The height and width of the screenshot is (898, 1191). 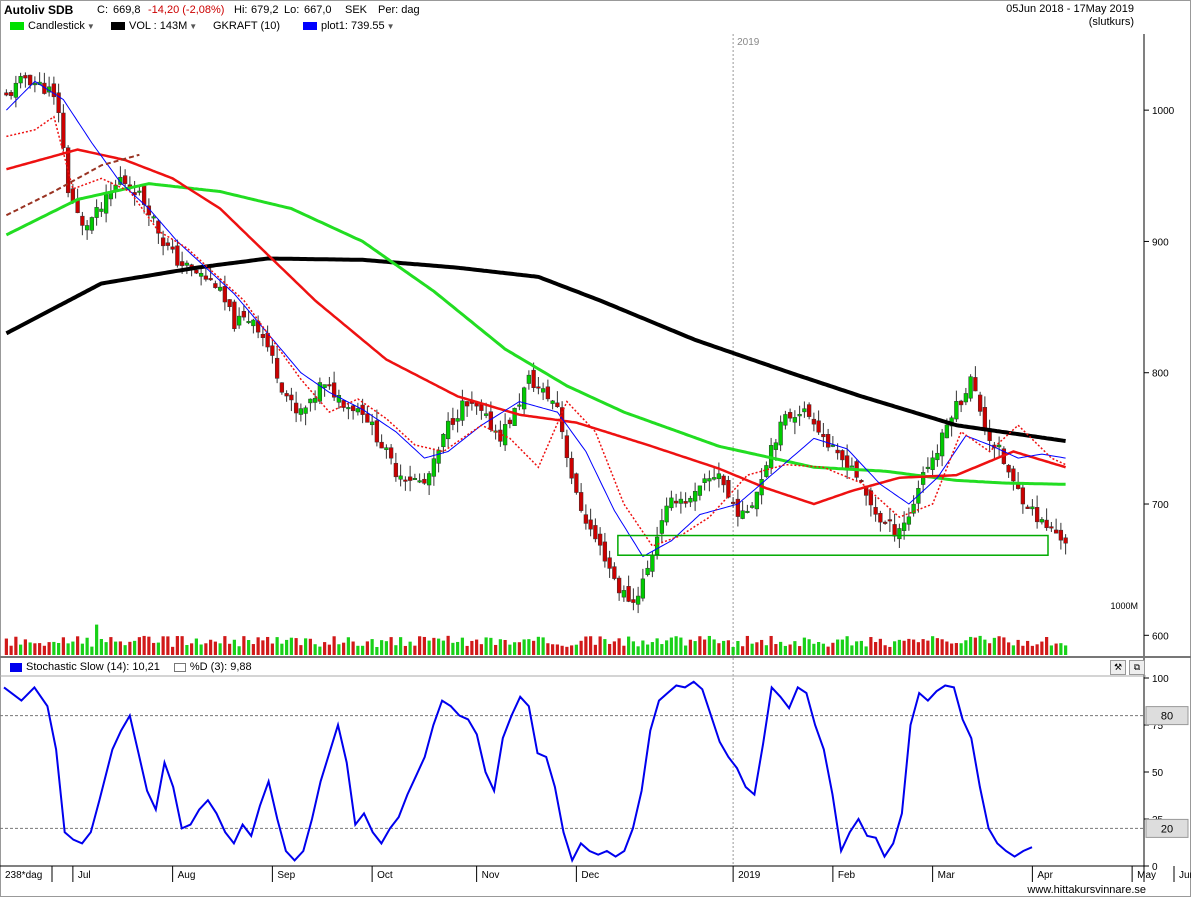 I want to click on legend-candlestick: Candlestick ▼, so click(x=52, y=26).